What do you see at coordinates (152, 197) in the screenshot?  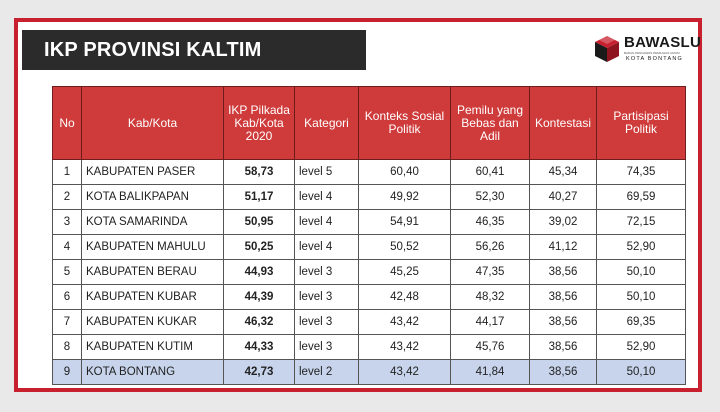 I see `cell-kab-kota: KOTA BALIKPAPAN` at bounding box center [152, 197].